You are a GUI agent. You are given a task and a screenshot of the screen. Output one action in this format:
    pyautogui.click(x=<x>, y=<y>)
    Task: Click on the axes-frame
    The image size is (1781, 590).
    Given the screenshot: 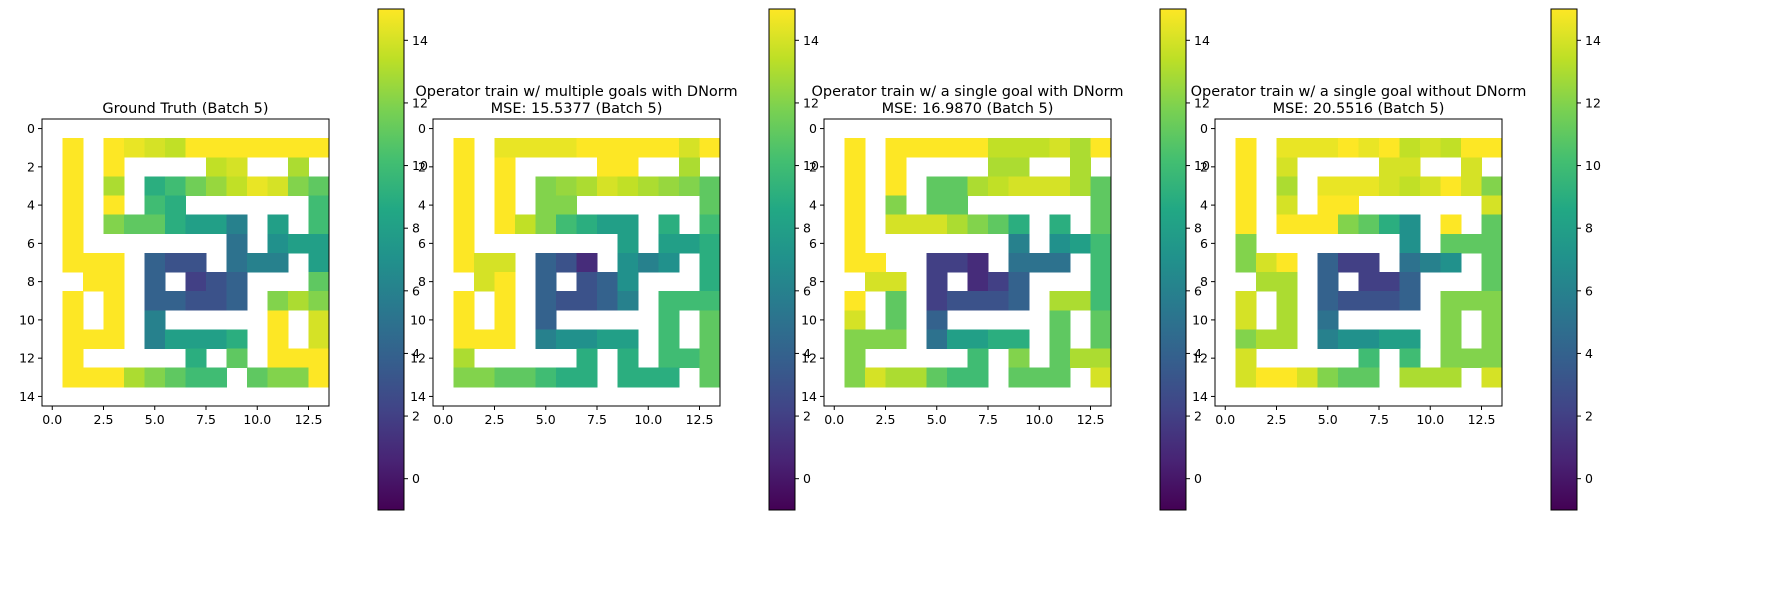 What is the action you would take?
    pyautogui.click(x=1358, y=262)
    